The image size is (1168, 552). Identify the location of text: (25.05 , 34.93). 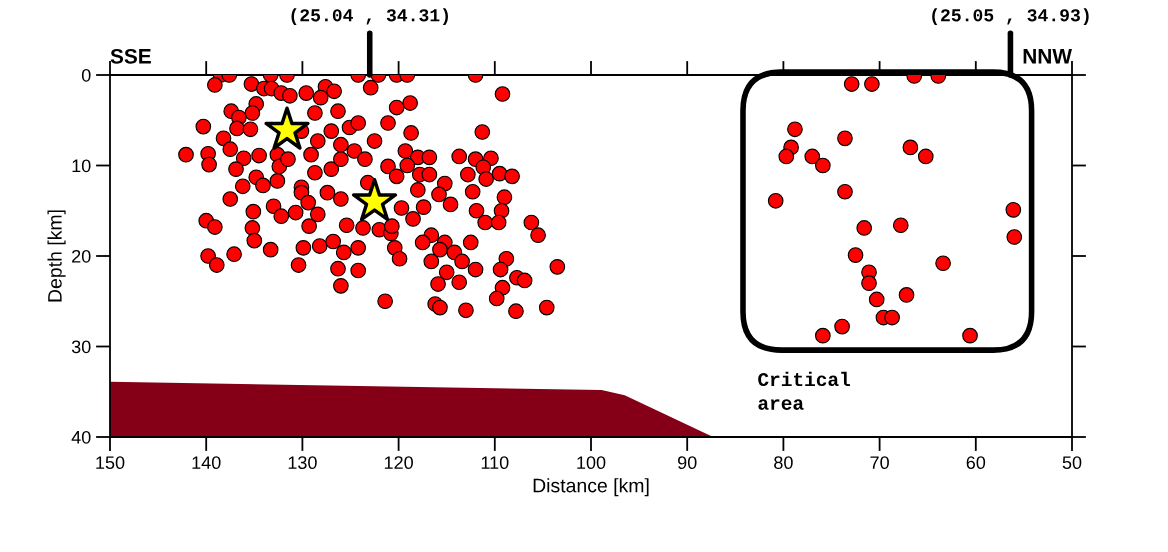
(1010, 16).